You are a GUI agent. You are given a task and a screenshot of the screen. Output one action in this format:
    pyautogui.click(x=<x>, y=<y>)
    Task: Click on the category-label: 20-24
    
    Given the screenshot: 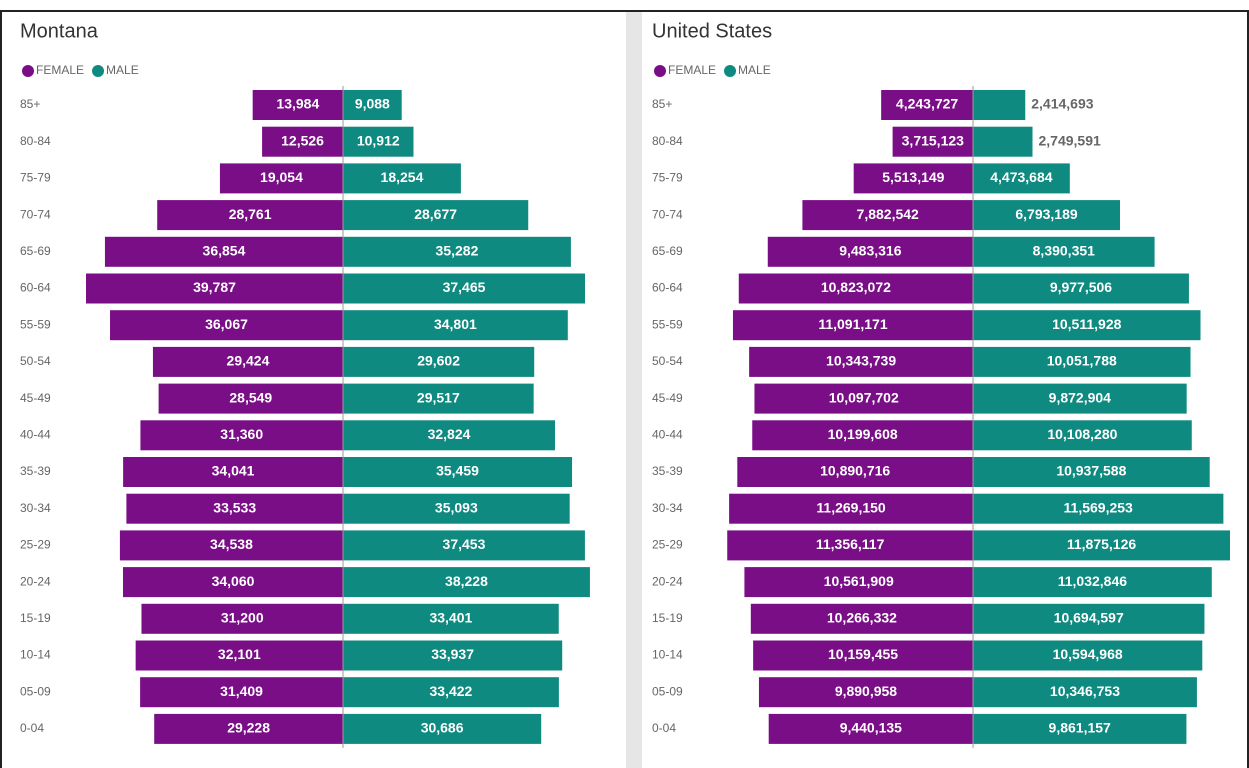 What is the action you would take?
    pyautogui.click(x=35, y=581)
    